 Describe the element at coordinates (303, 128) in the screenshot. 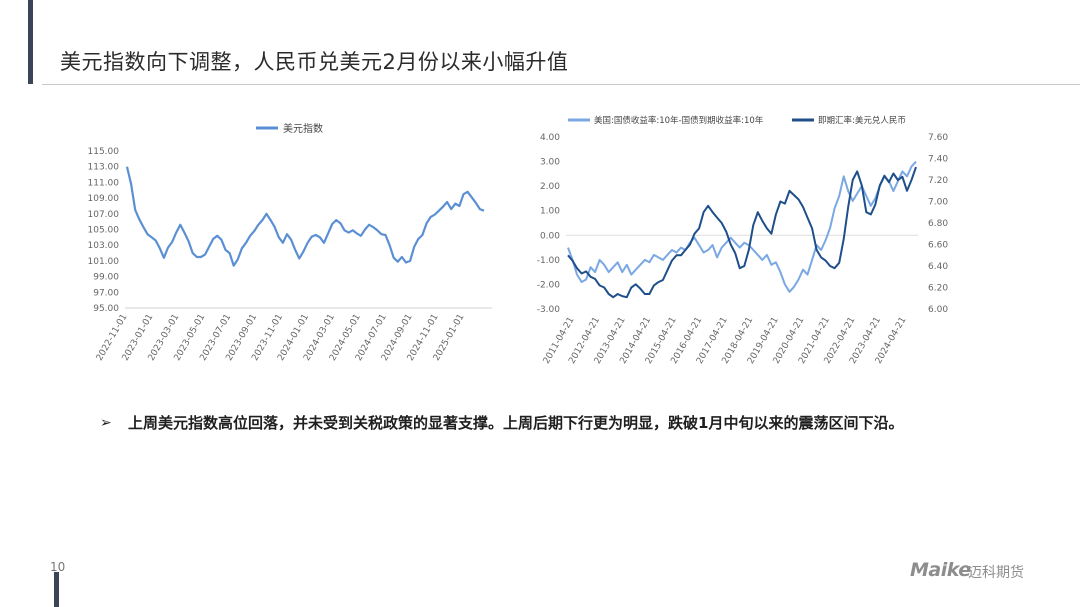

I see `legend-label: 美元指数` at that location.